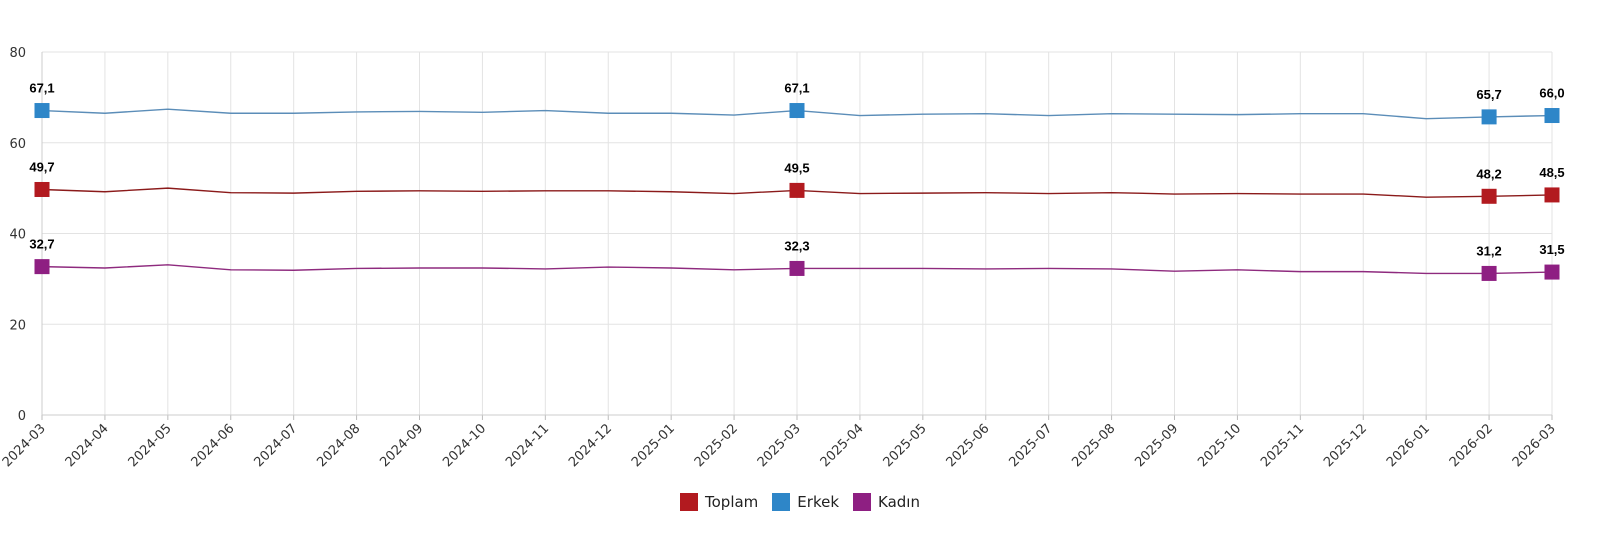 The height and width of the screenshot is (537, 1600). What do you see at coordinates (590, 445) in the screenshot?
I see `x-tick-label: 2024-12` at bounding box center [590, 445].